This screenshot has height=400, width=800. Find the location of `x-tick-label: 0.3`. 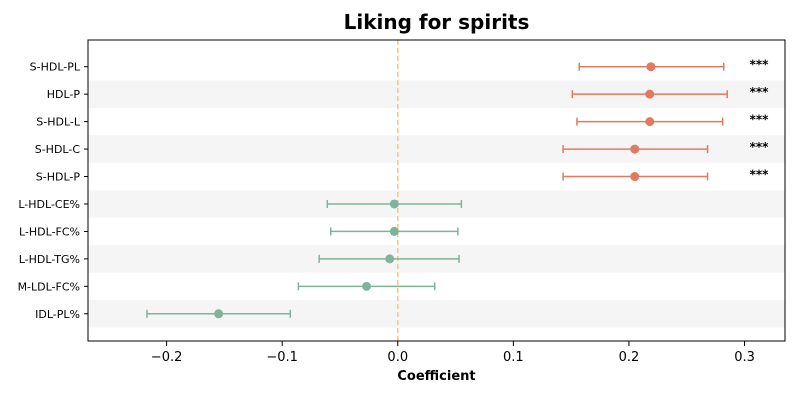

x-tick-label: 0.3 is located at coordinates (744, 357).